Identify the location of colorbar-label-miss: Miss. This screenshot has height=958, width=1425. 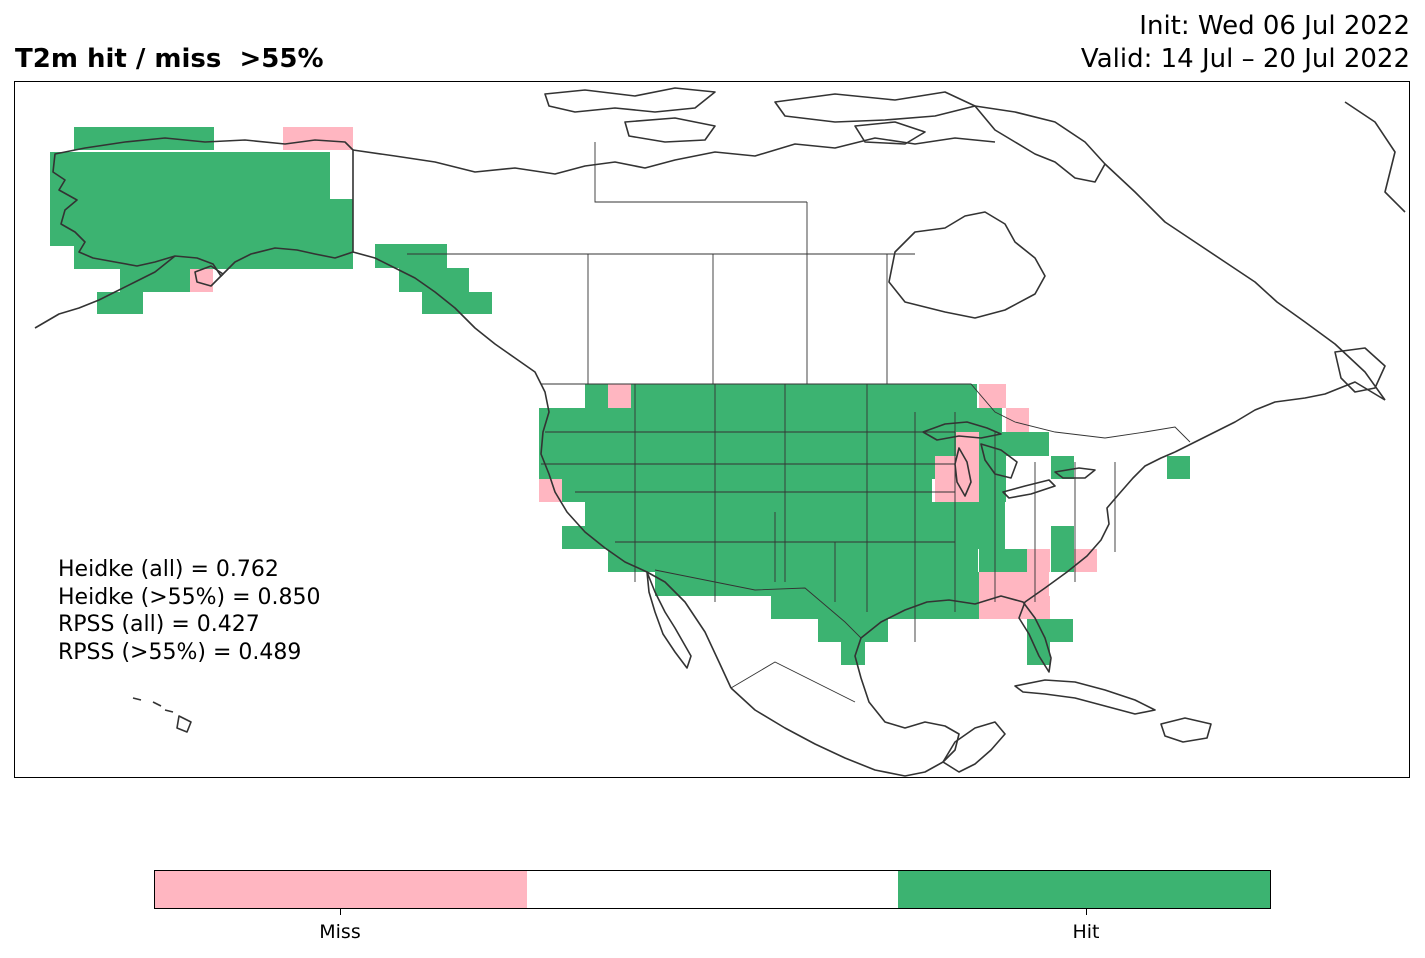
(340, 932).